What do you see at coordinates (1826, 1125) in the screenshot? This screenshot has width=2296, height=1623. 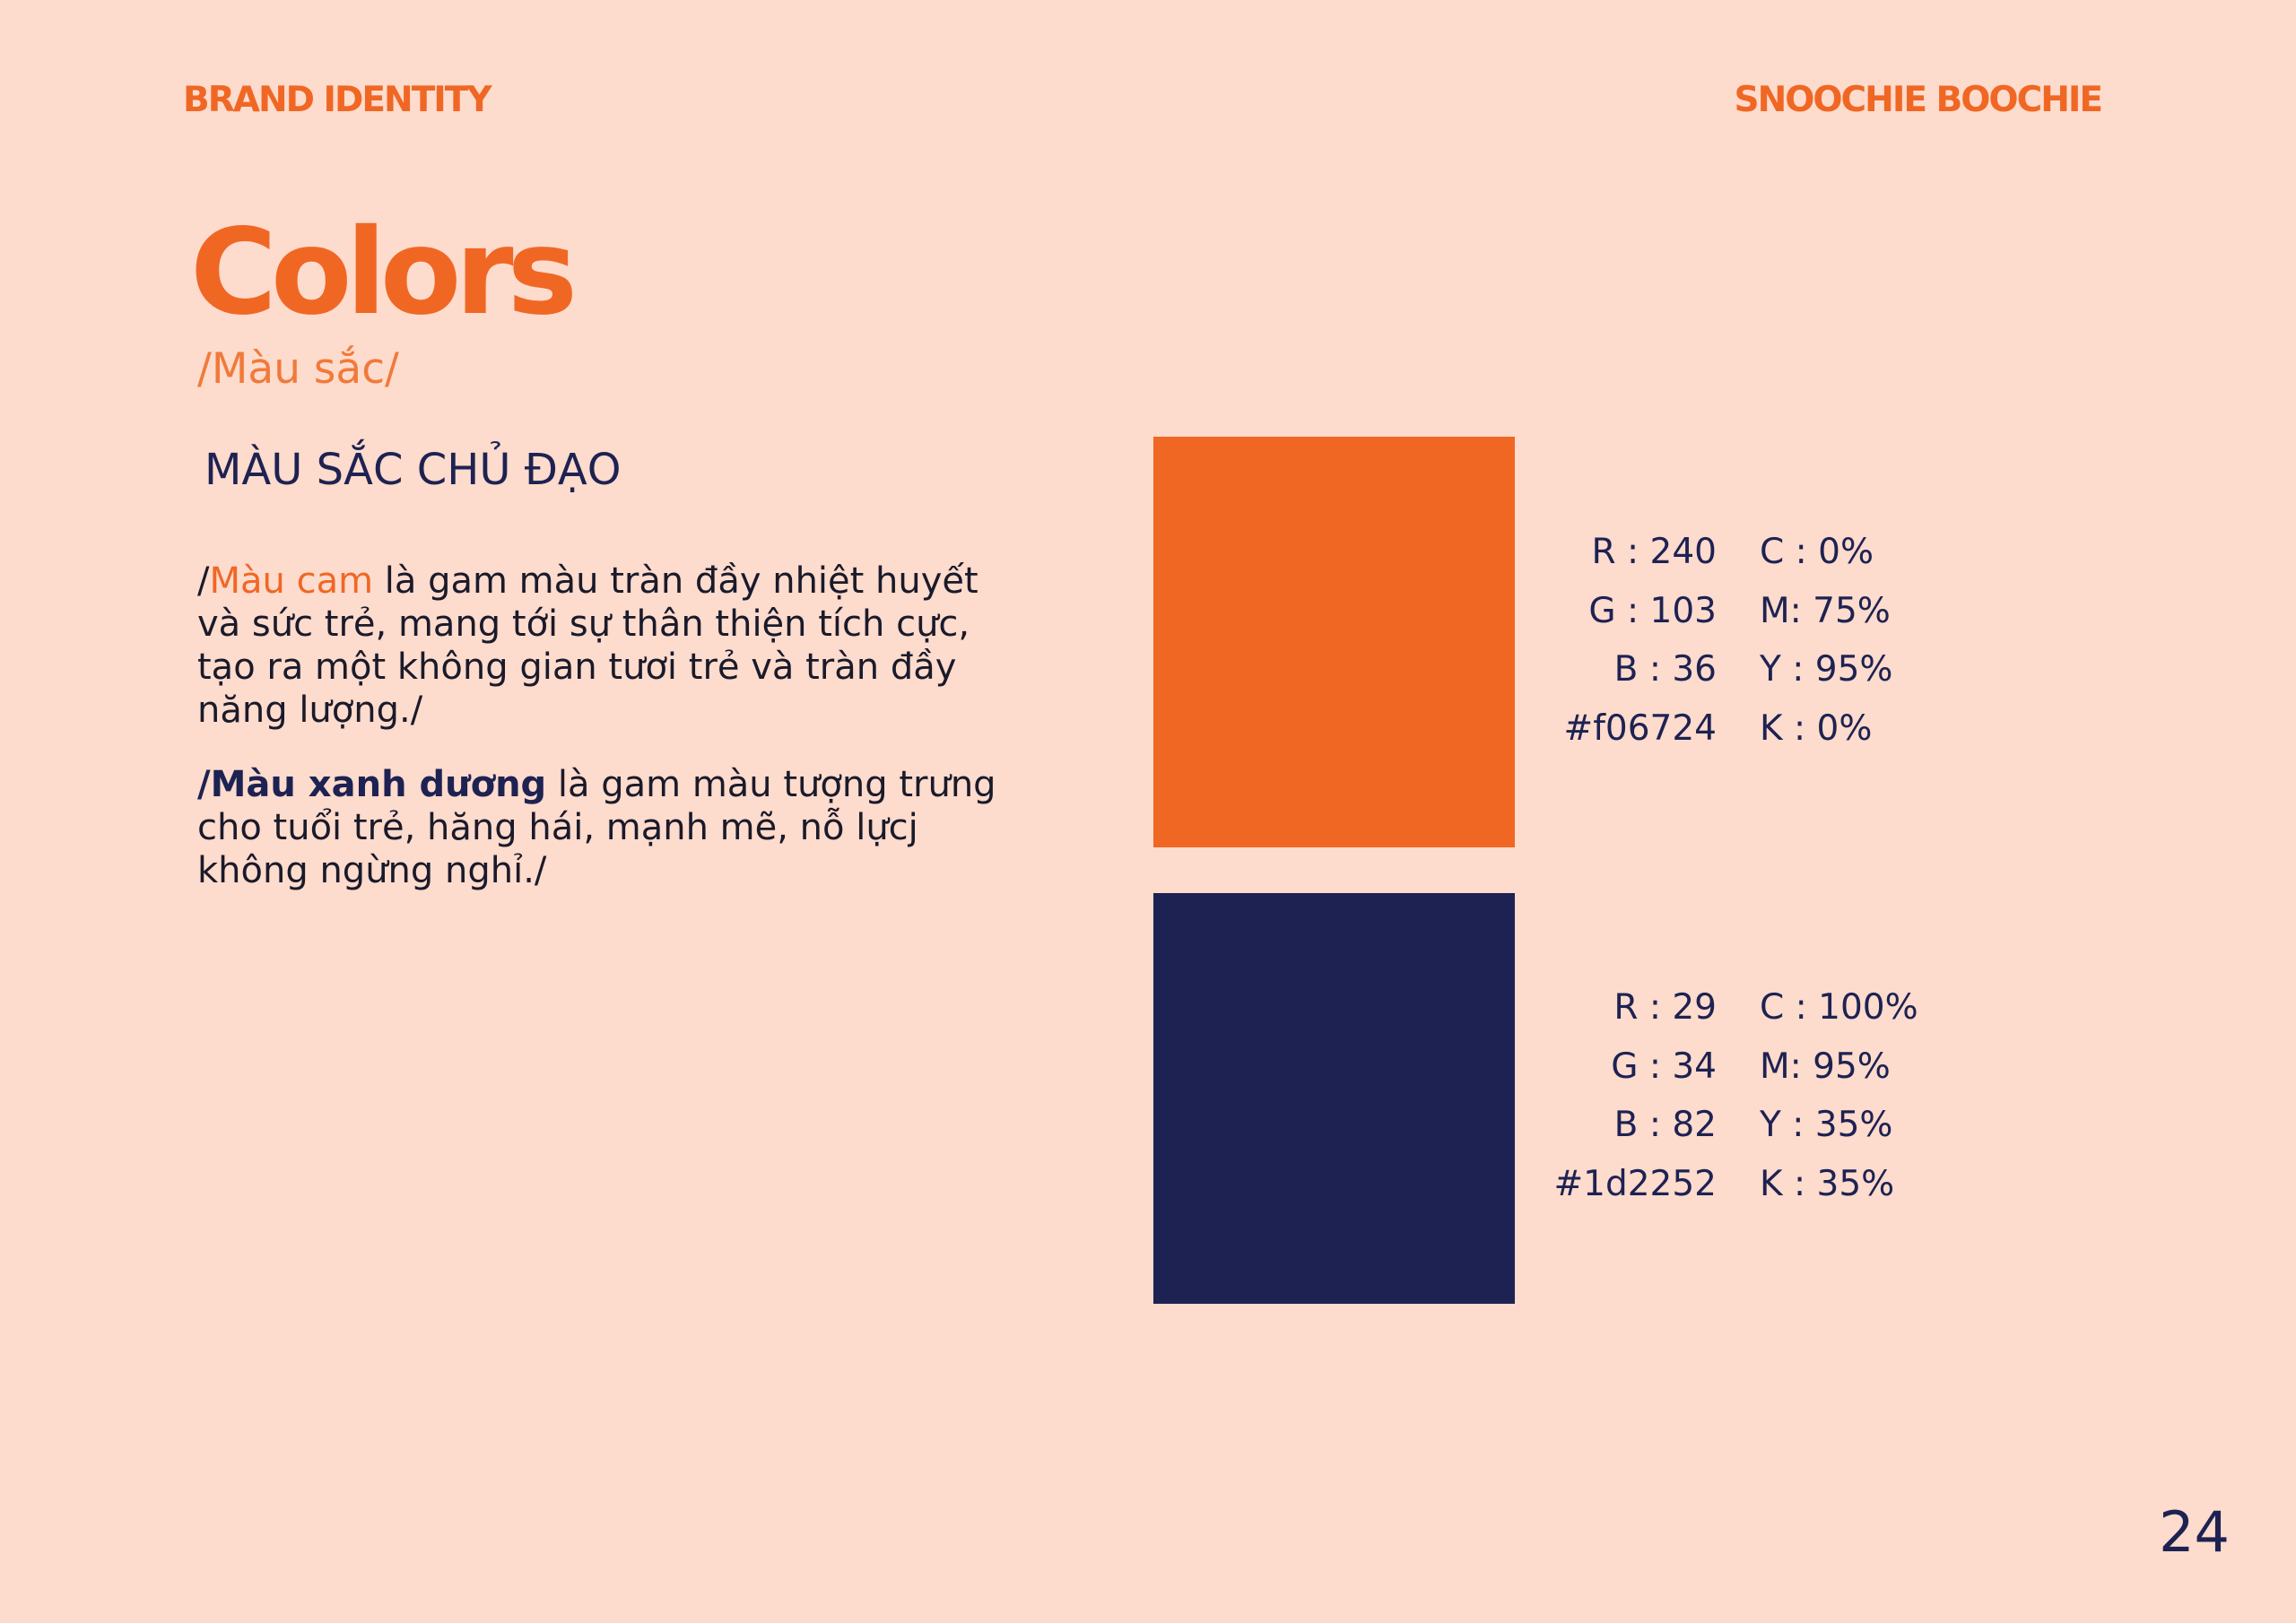 I see `navy-y-value: Y : 35%` at bounding box center [1826, 1125].